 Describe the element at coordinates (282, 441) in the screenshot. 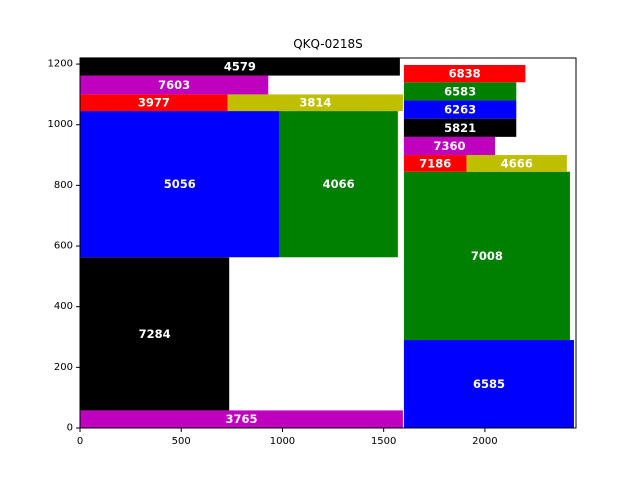

I see `x-tick-label: 1000` at that location.